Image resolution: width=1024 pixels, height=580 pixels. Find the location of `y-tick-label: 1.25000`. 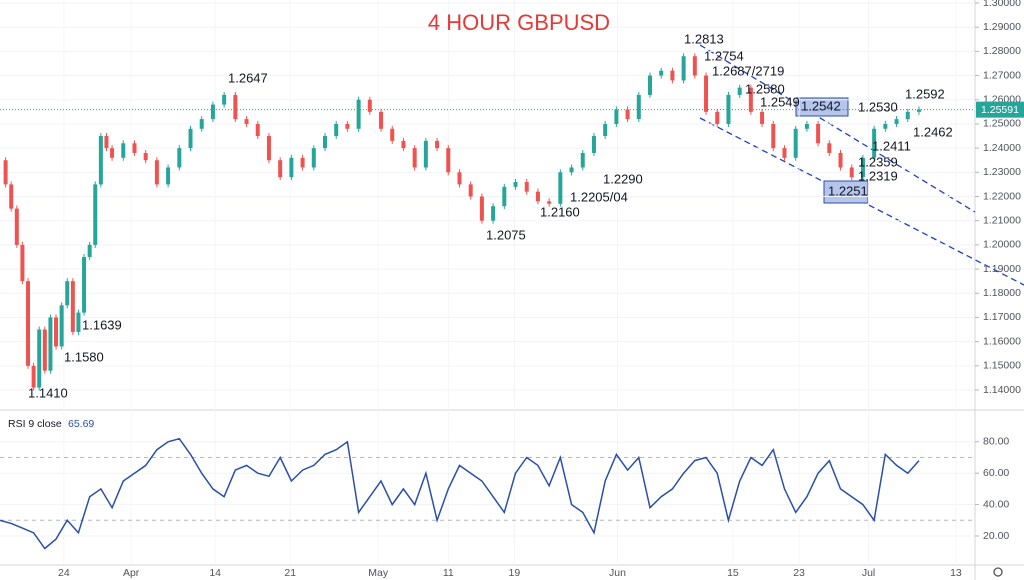

y-tick-label: 1.25000 is located at coordinates (1002, 124).